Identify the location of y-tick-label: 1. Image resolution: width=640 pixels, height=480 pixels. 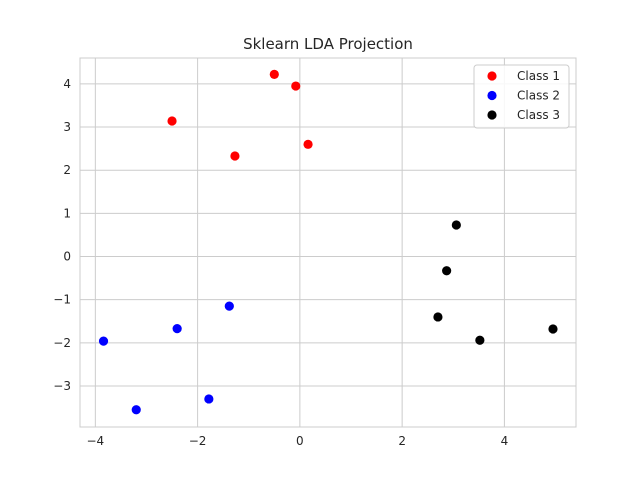
(67, 213).